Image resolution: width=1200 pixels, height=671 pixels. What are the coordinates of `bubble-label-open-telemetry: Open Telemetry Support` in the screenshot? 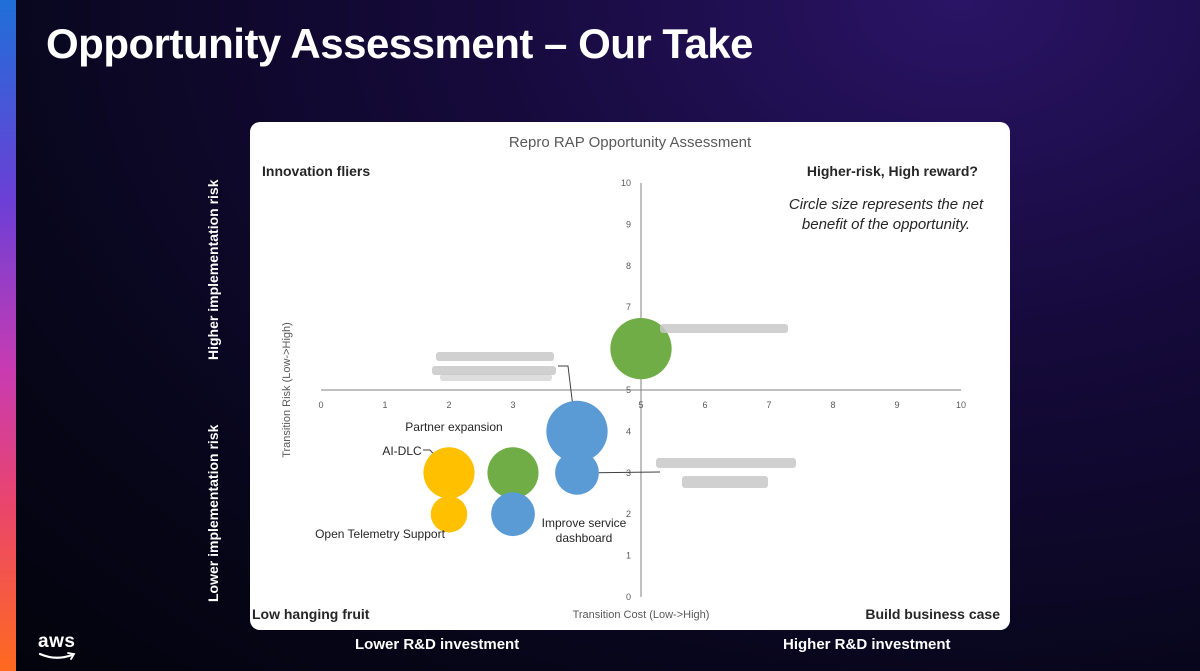 It's located at (380, 534).